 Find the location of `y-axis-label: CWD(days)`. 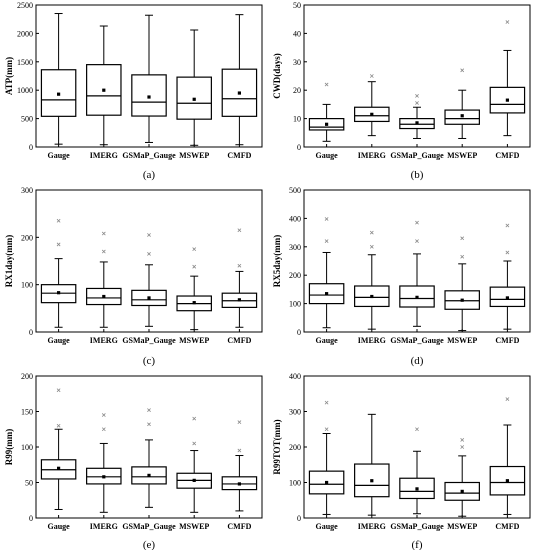

y-axis-label: CWD(days) is located at coordinates (277, 76).